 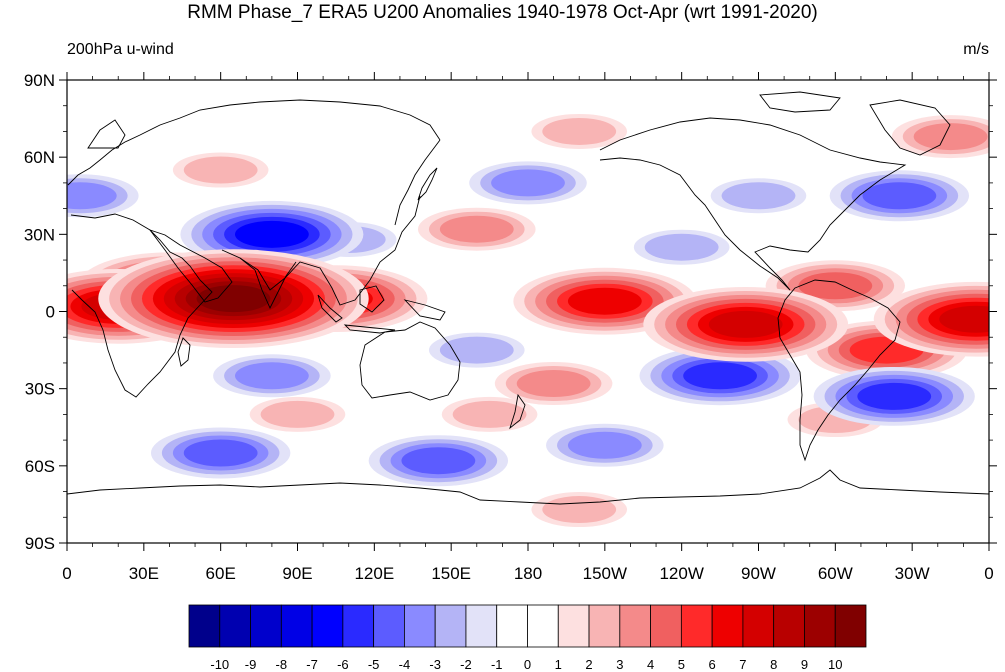 I want to click on y-tick-label: 60N, so click(x=39, y=157).